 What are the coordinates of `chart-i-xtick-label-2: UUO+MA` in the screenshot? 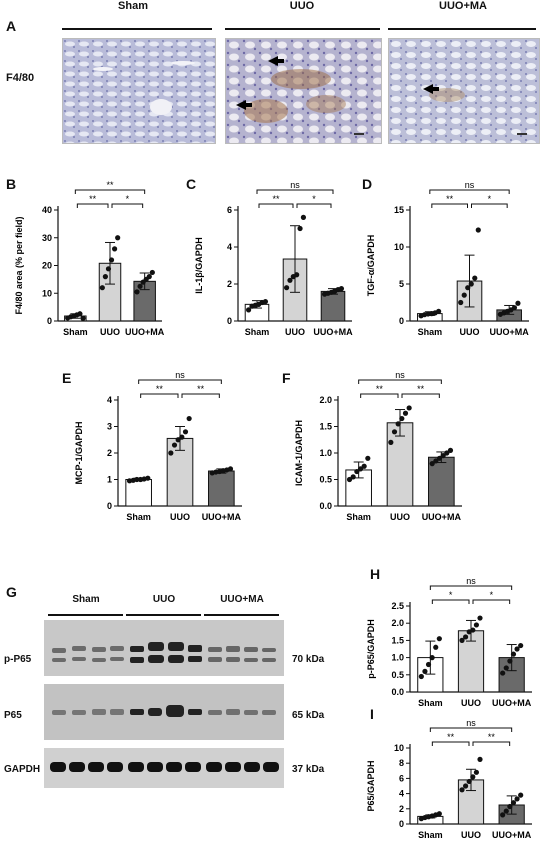 It's located at (512, 835).